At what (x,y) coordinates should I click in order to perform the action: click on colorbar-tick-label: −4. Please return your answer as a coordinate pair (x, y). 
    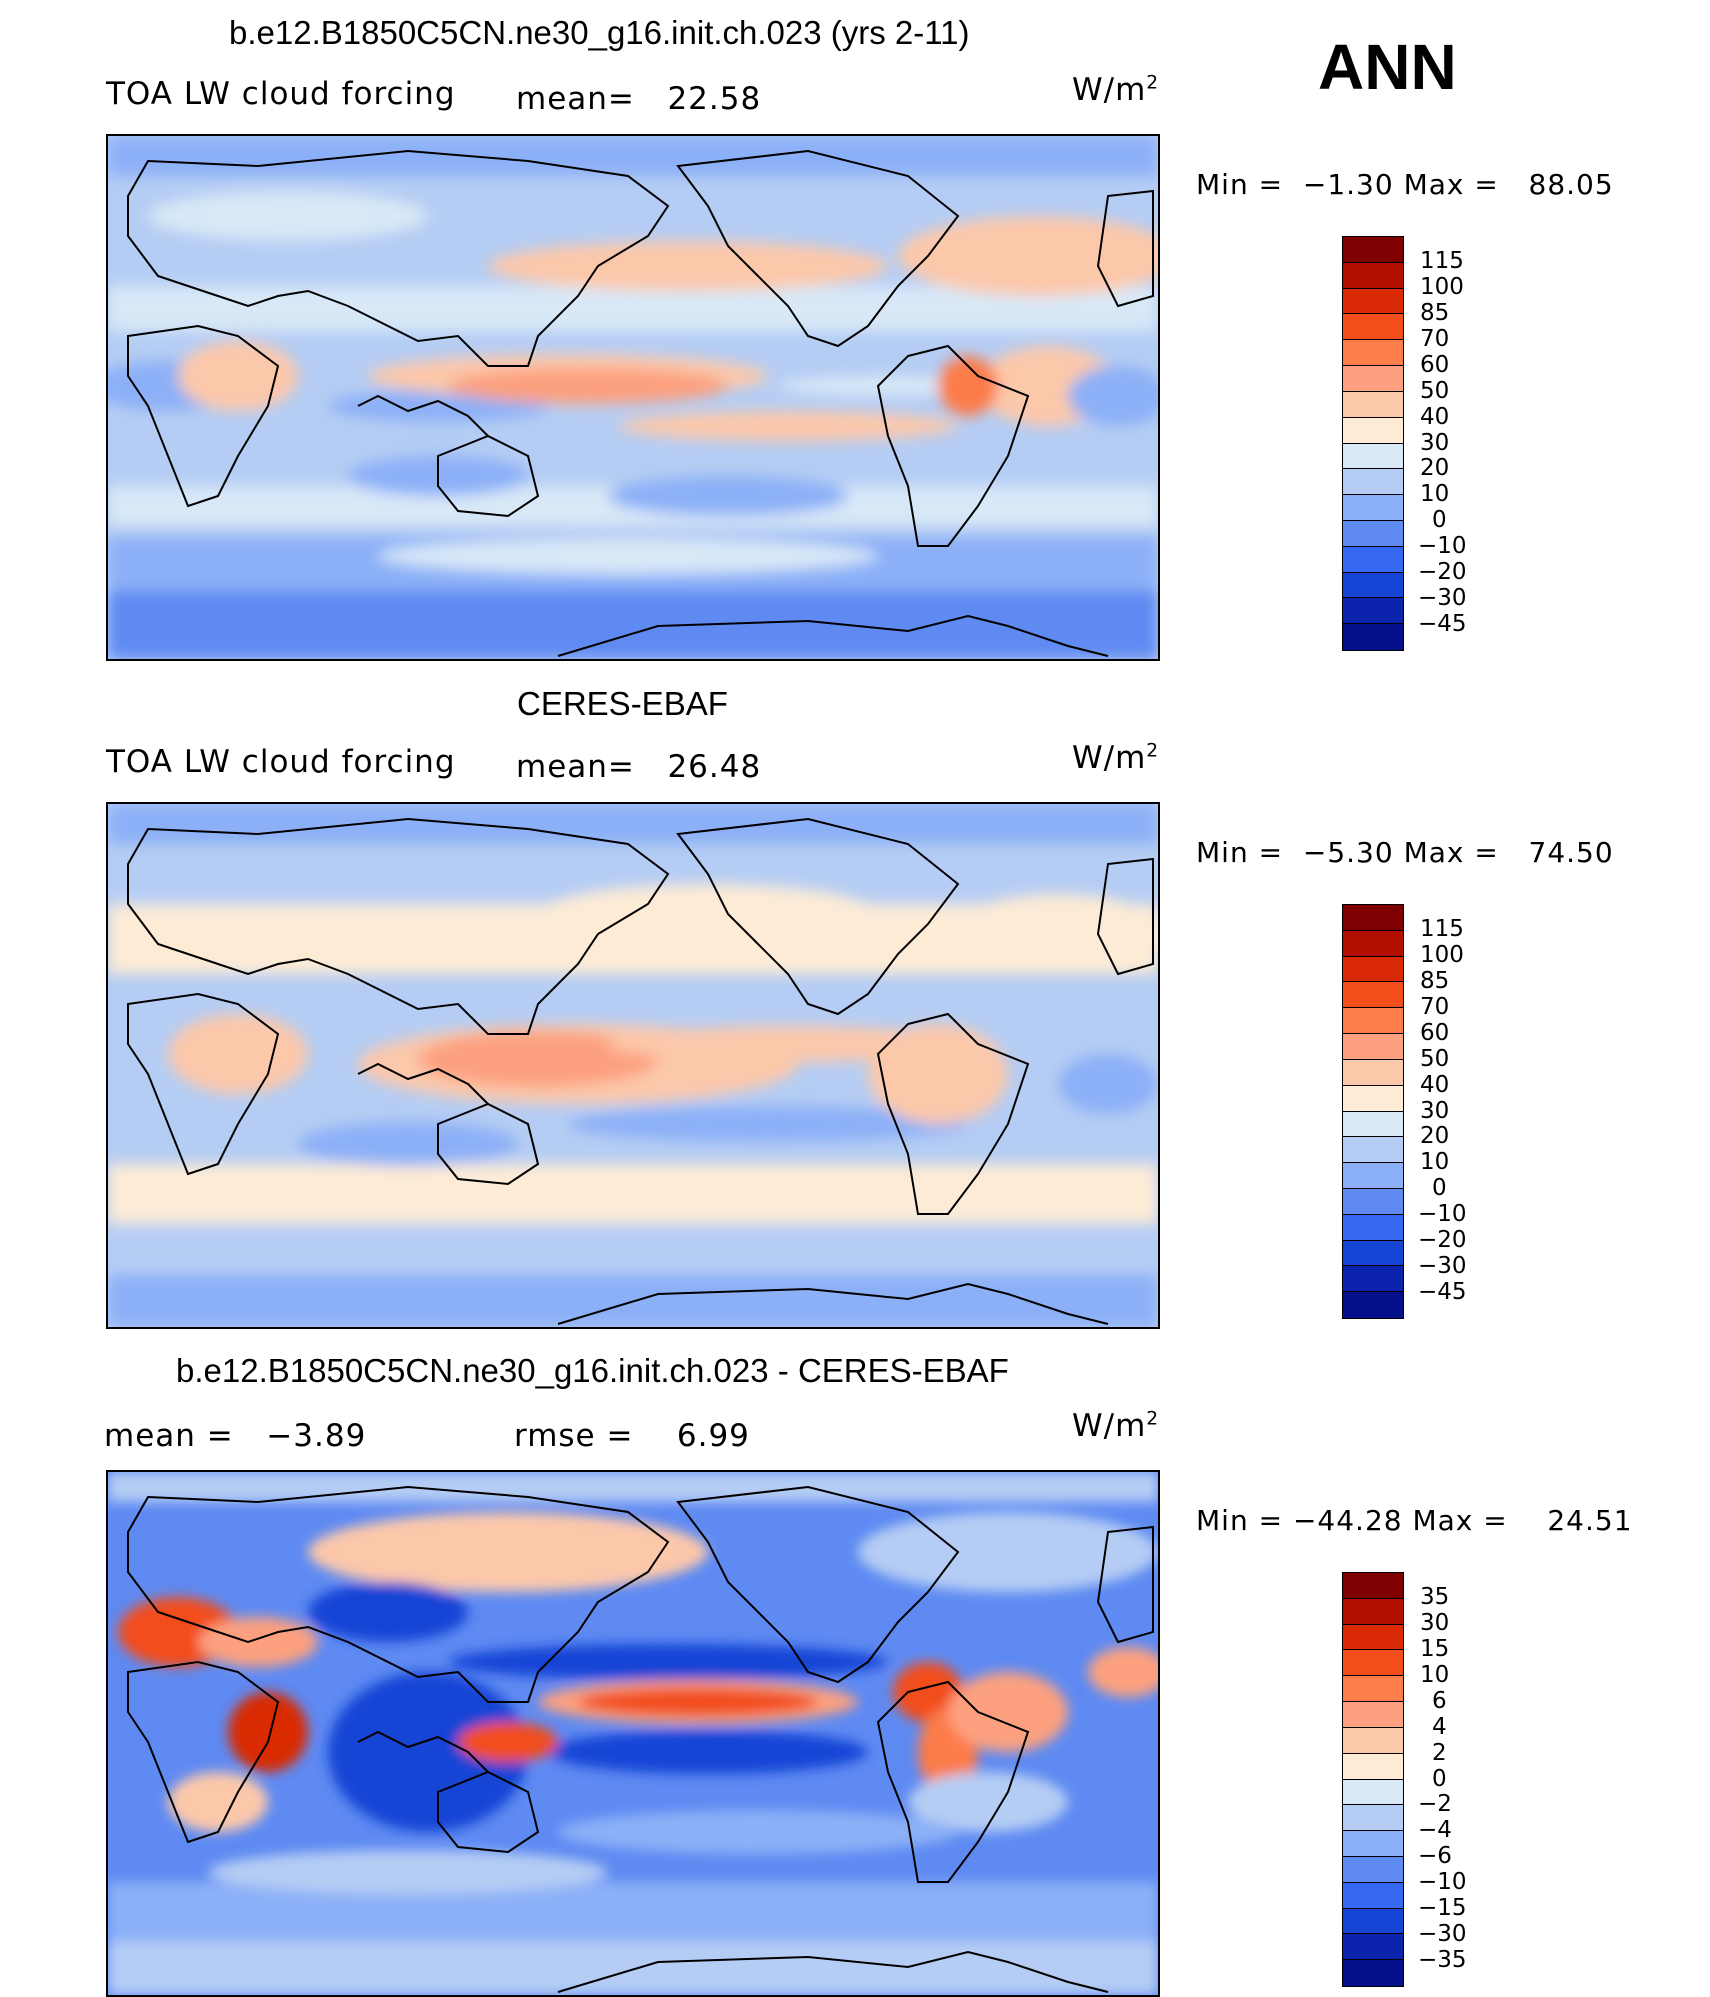
    Looking at the image, I should click on (1435, 1830).